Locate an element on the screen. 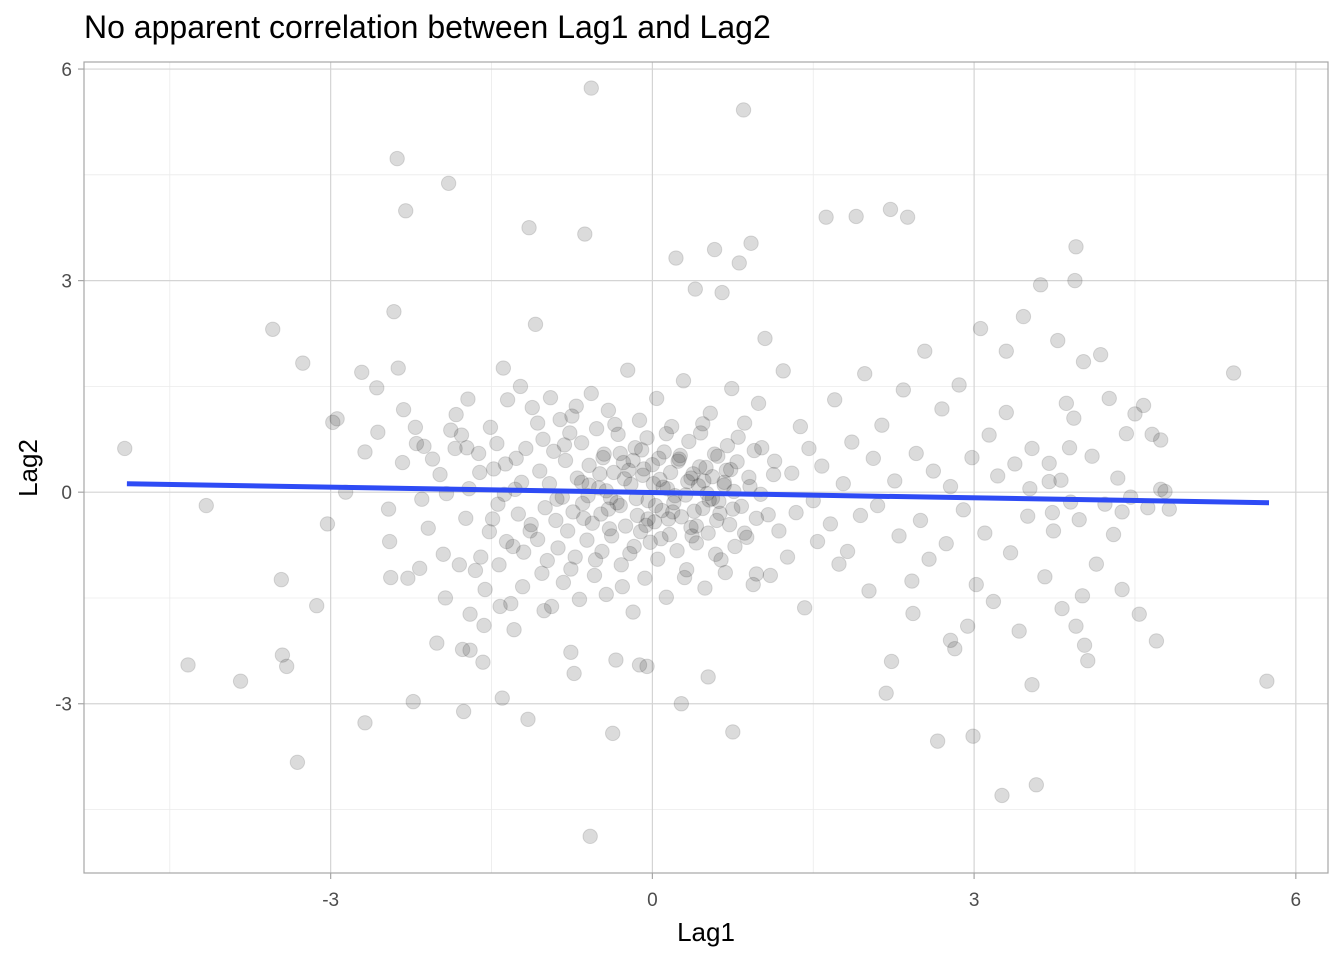  x-tick-label: 3 is located at coordinates (974, 900).